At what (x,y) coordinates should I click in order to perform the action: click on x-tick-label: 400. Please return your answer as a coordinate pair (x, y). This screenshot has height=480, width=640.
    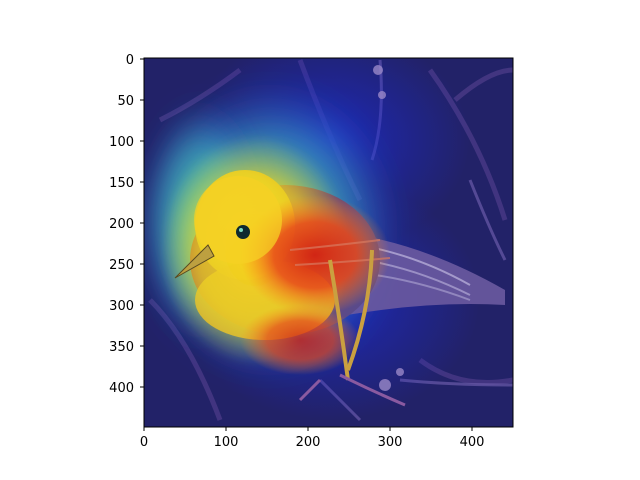
    Looking at the image, I should click on (472, 442).